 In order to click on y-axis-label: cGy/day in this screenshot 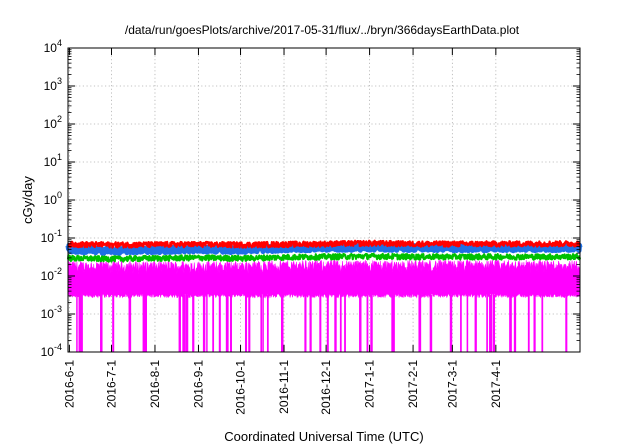, I will do `click(27, 200)`.